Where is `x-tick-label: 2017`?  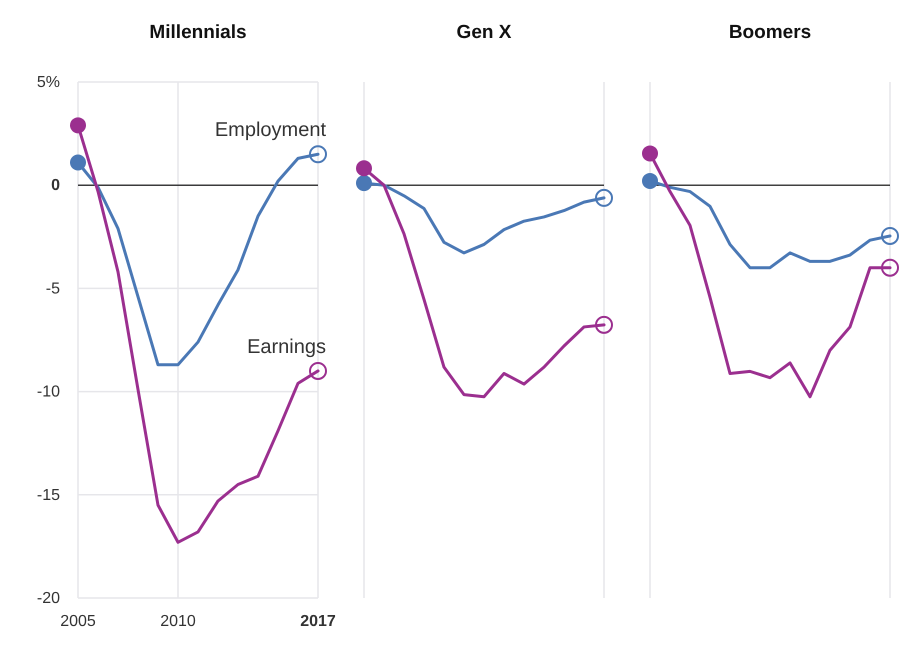 x-tick-label: 2017 is located at coordinates (318, 621).